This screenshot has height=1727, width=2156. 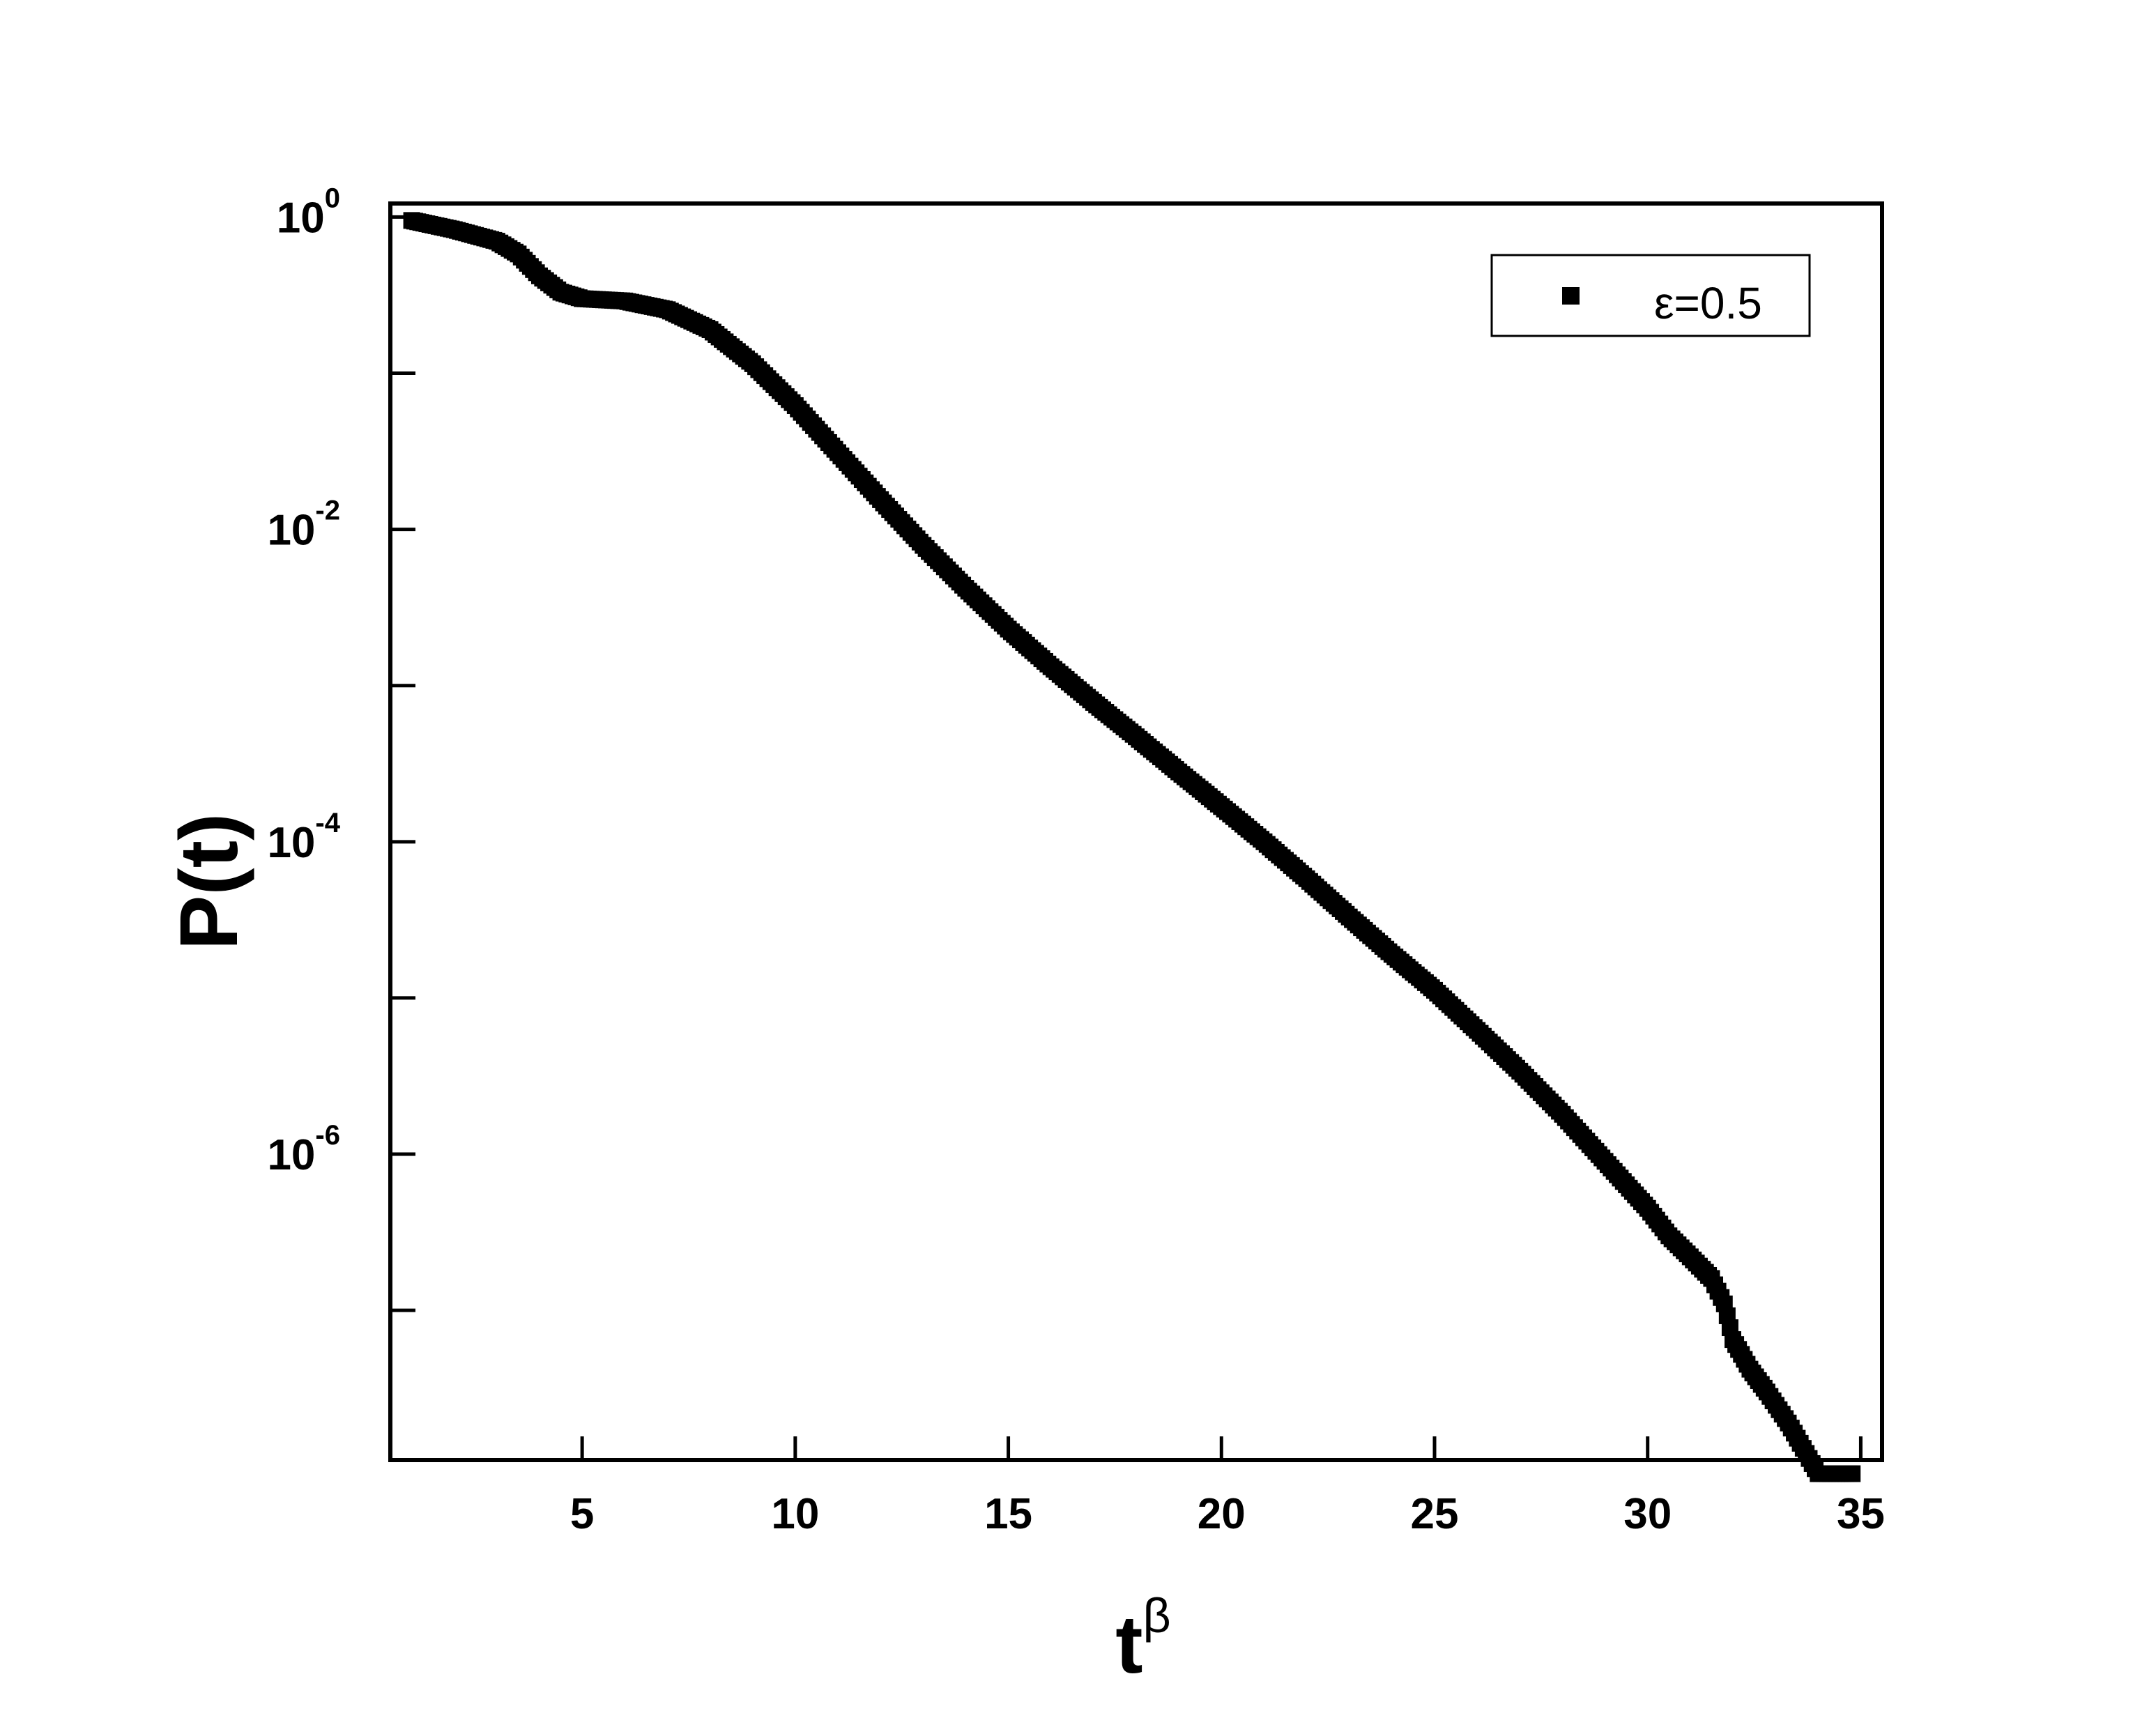 I want to click on y-axis-title: P(t), so click(x=209, y=882).